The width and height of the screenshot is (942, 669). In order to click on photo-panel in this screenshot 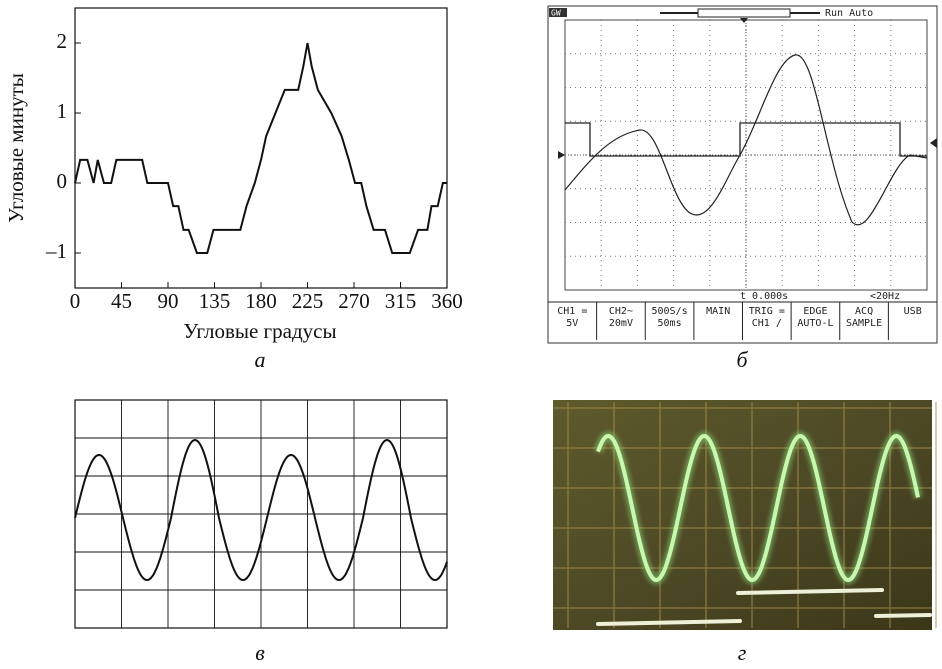, I will do `click(745, 515)`.